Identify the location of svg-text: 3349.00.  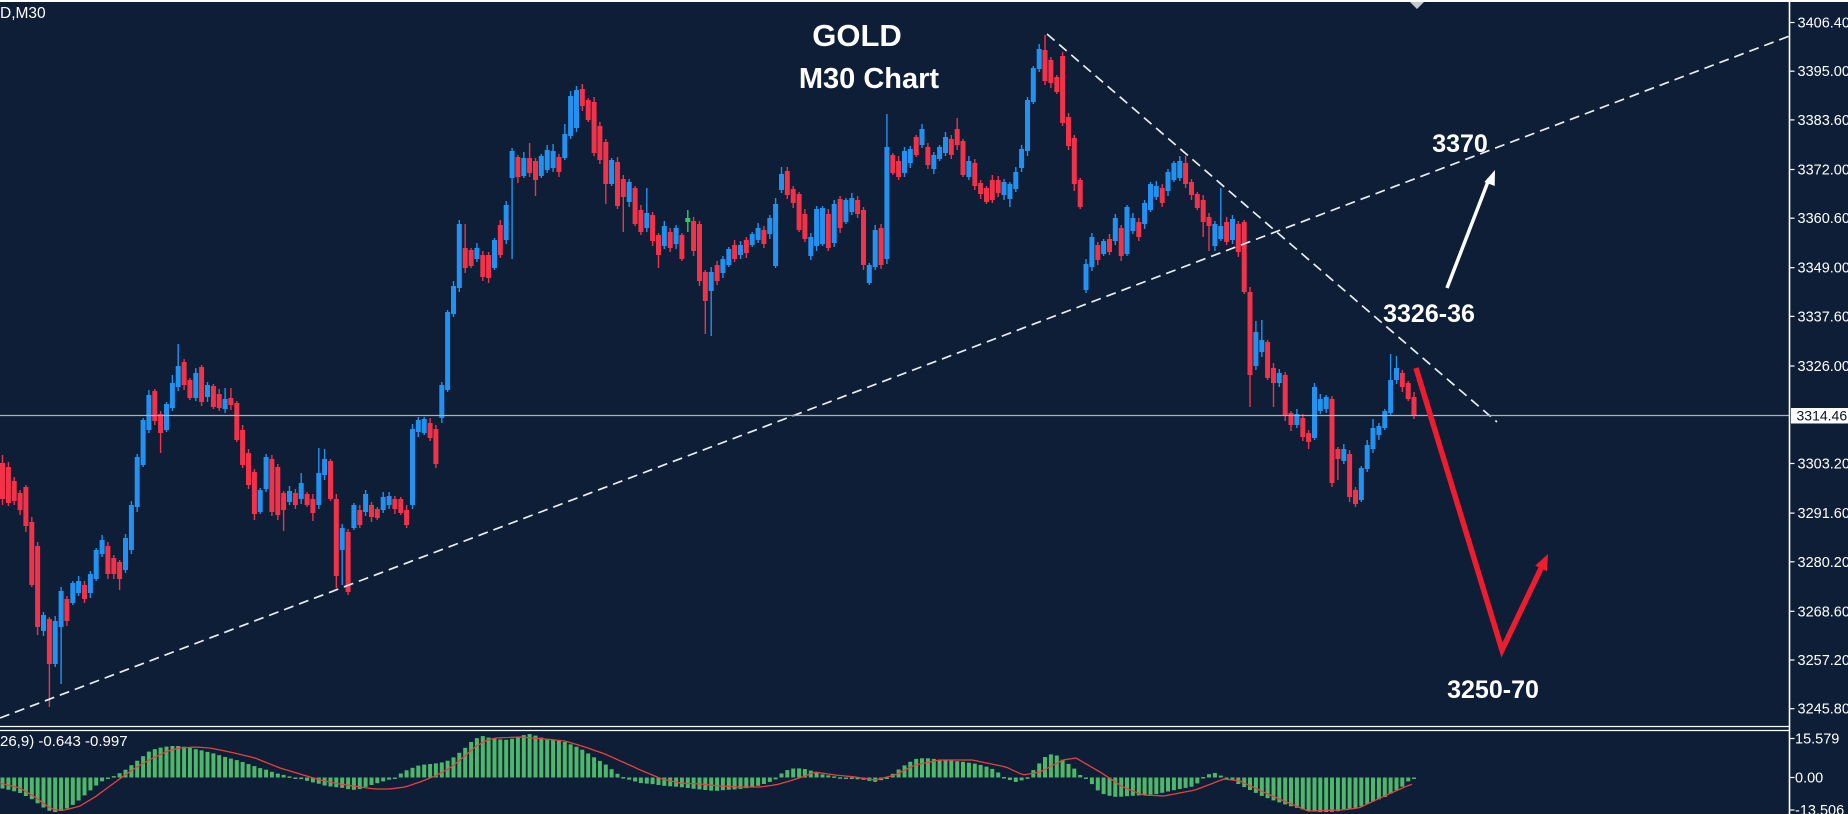
(1823, 269).